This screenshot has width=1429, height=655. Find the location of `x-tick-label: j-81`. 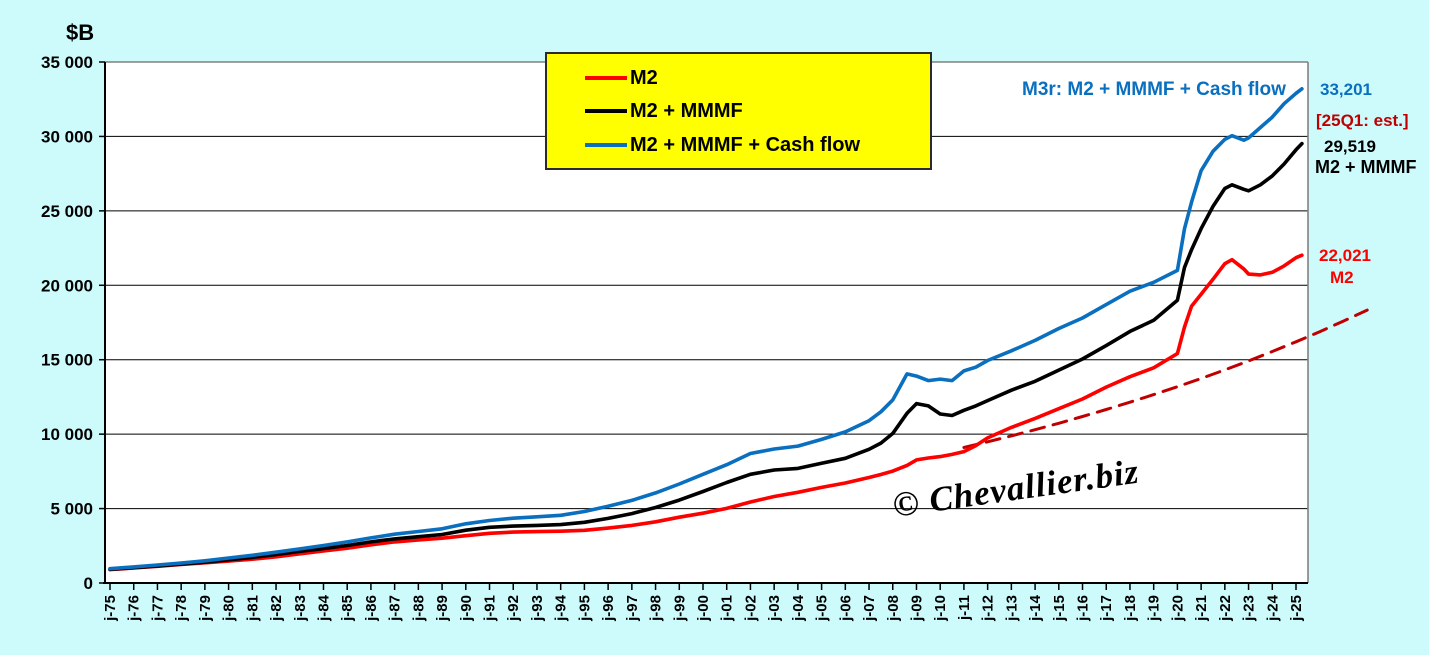

x-tick-label: j-81 is located at coordinates (252, 608).